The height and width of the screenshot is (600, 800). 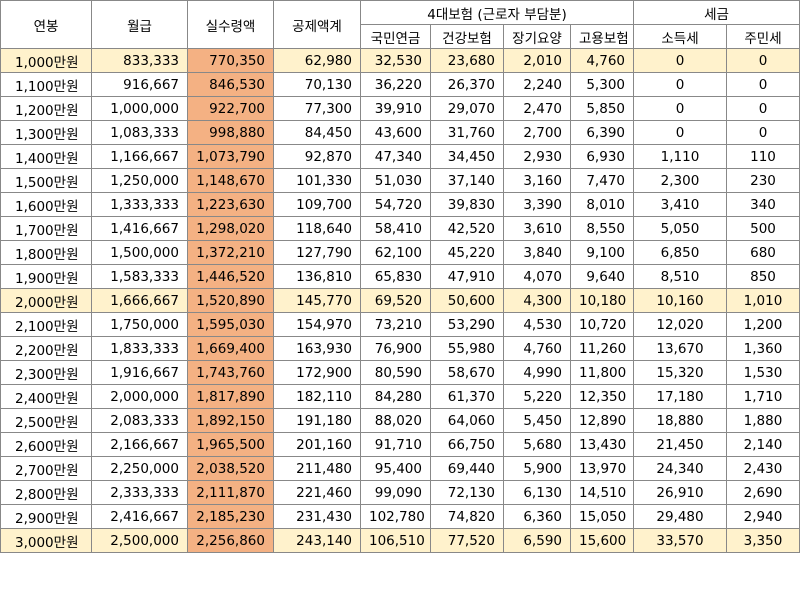 I want to click on health-insurance-cell: 29,070, so click(x=467, y=108).